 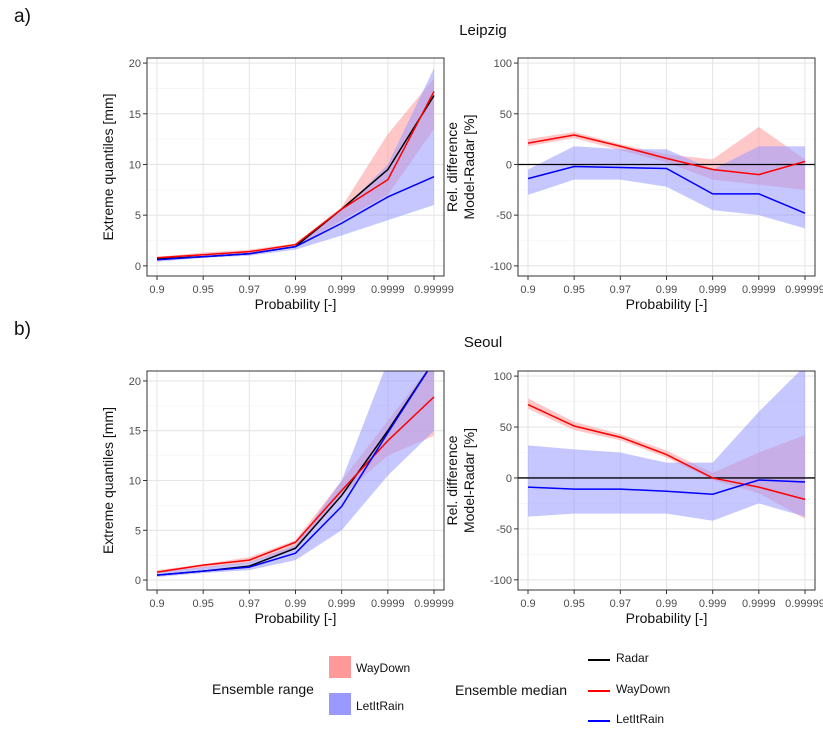 What do you see at coordinates (22, 329) in the screenshot?
I see `panel-label-b: b)` at bounding box center [22, 329].